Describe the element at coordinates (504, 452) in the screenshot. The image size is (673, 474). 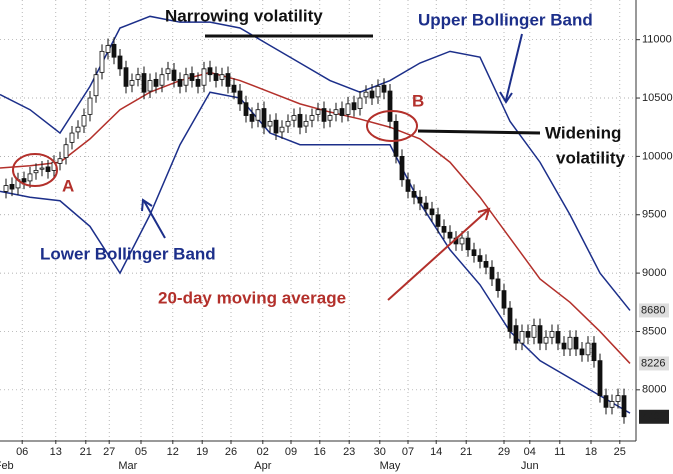
I see `x-tick-label: 29` at that location.